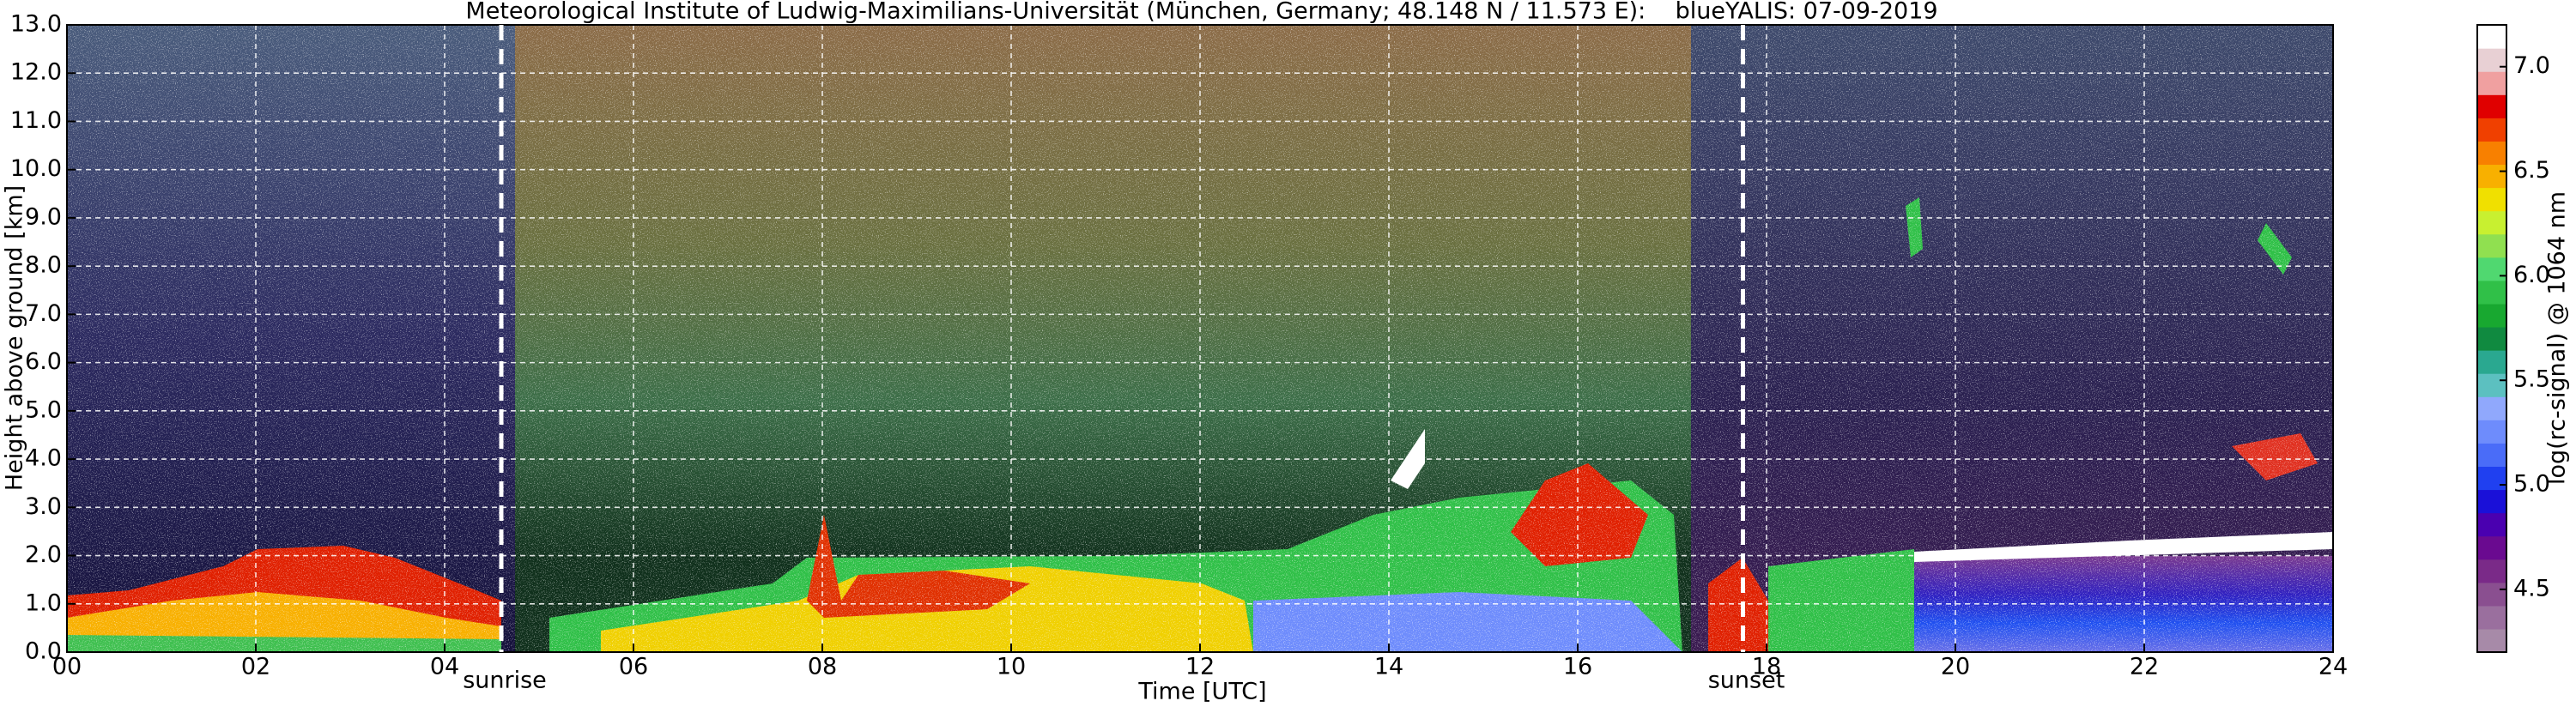 This screenshot has height=707, width=2576. I want to click on y-tick-label: 12.0, so click(36, 72).